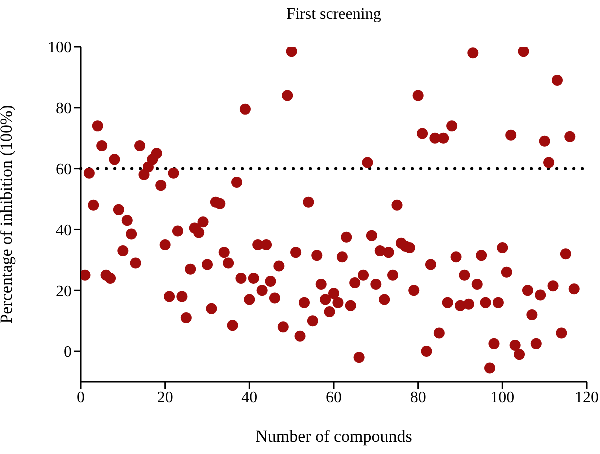 This screenshot has height=454, width=600. I want to click on x-tick-label: 120, so click(587, 397).